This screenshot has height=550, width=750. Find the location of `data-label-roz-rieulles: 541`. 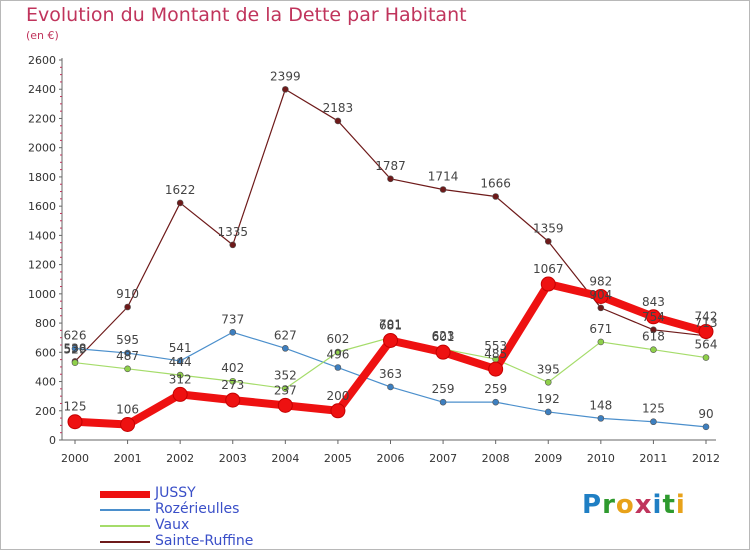

data-label-roz-rieulles: 541 is located at coordinates (180, 348).